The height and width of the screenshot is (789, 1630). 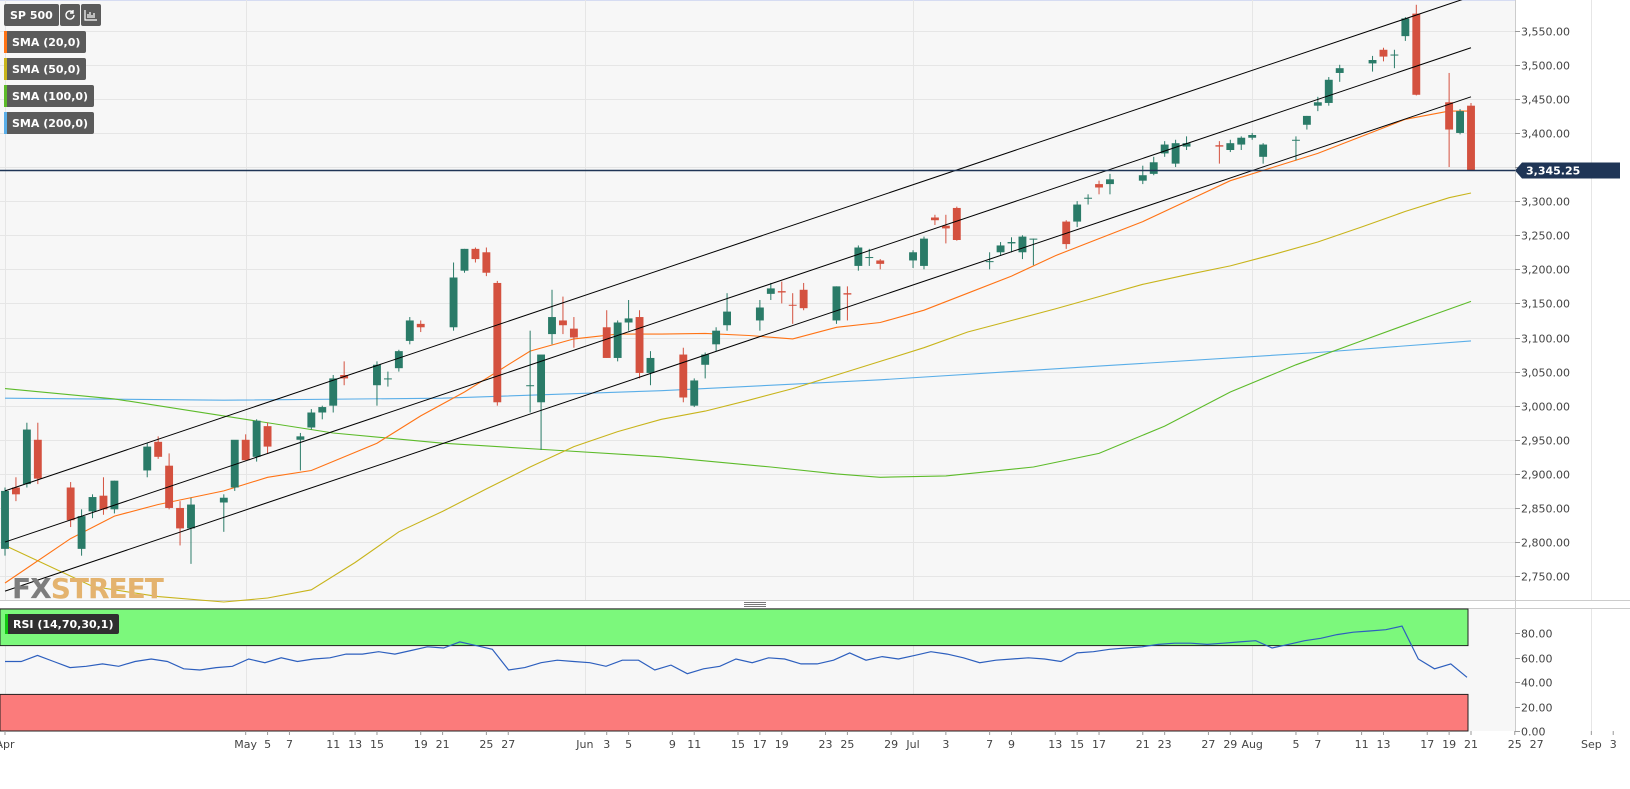 I want to click on logo-part-fx: FX, so click(x=32, y=588).